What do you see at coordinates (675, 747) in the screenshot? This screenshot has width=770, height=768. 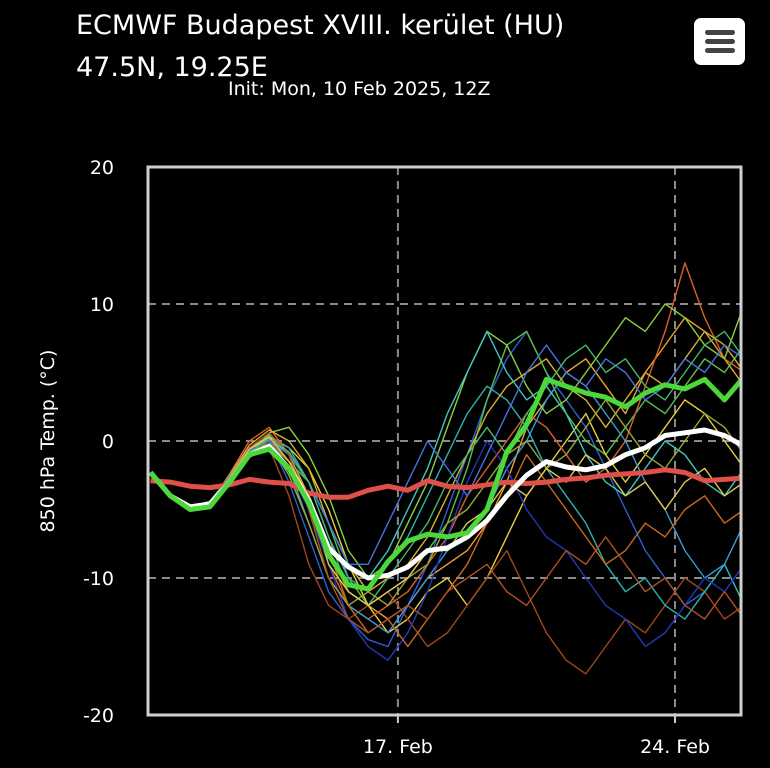 I see `x-tick-label: 24. Feb` at bounding box center [675, 747].